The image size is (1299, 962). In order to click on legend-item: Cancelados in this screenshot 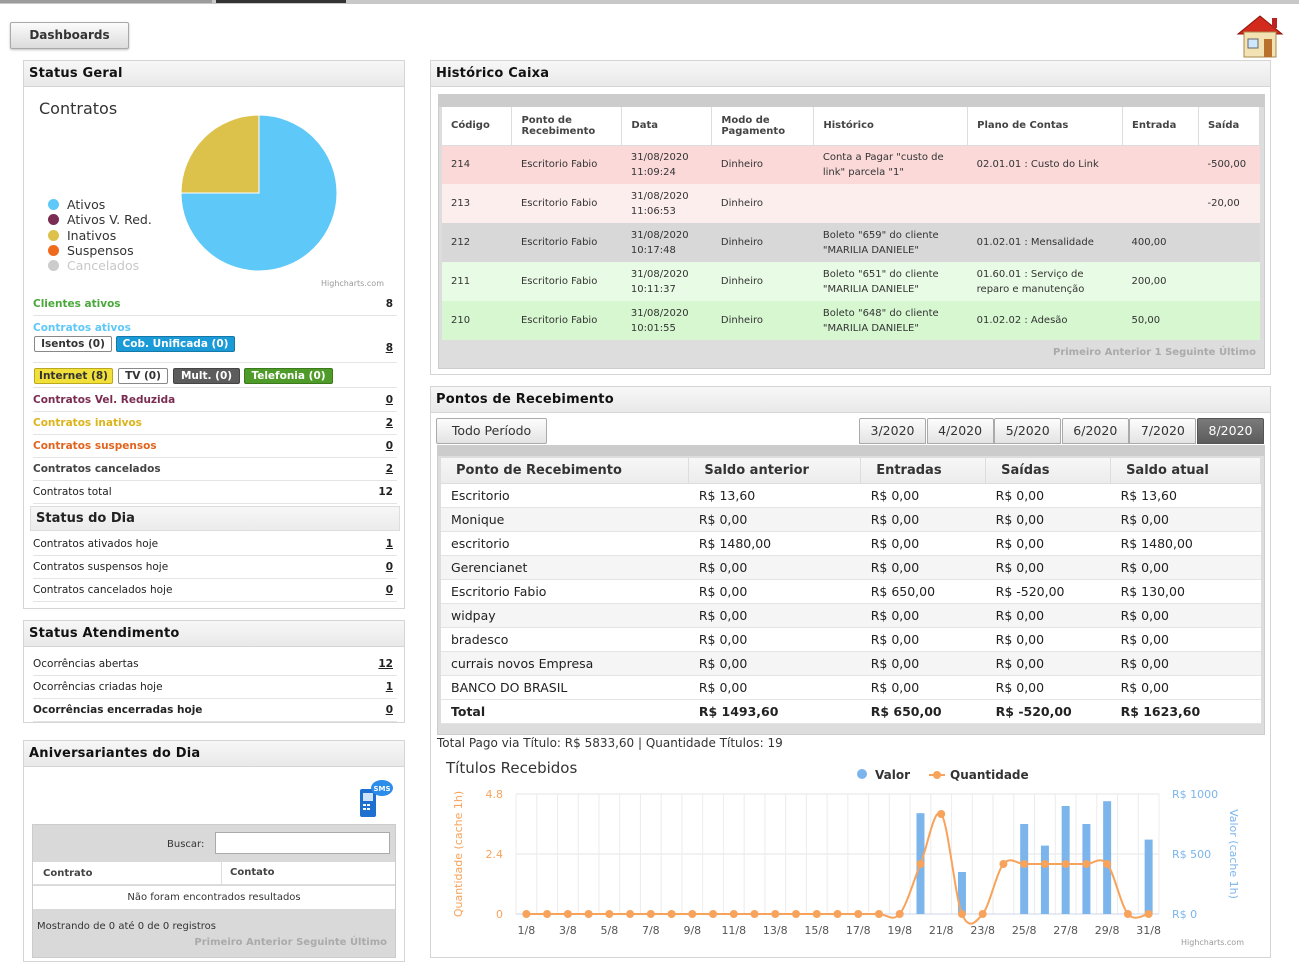, I will do `click(118, 265)`.